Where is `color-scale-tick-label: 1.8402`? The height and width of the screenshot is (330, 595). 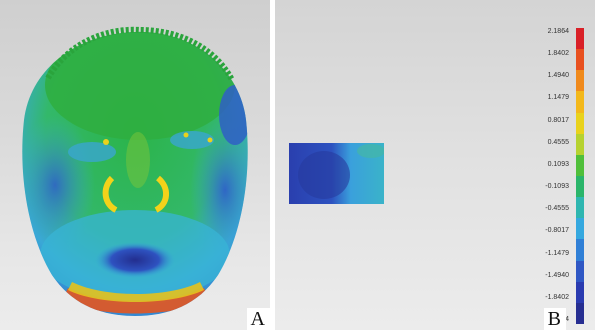 color-scale-tick-label: 1.8402 is located at coordinates (558, 54).